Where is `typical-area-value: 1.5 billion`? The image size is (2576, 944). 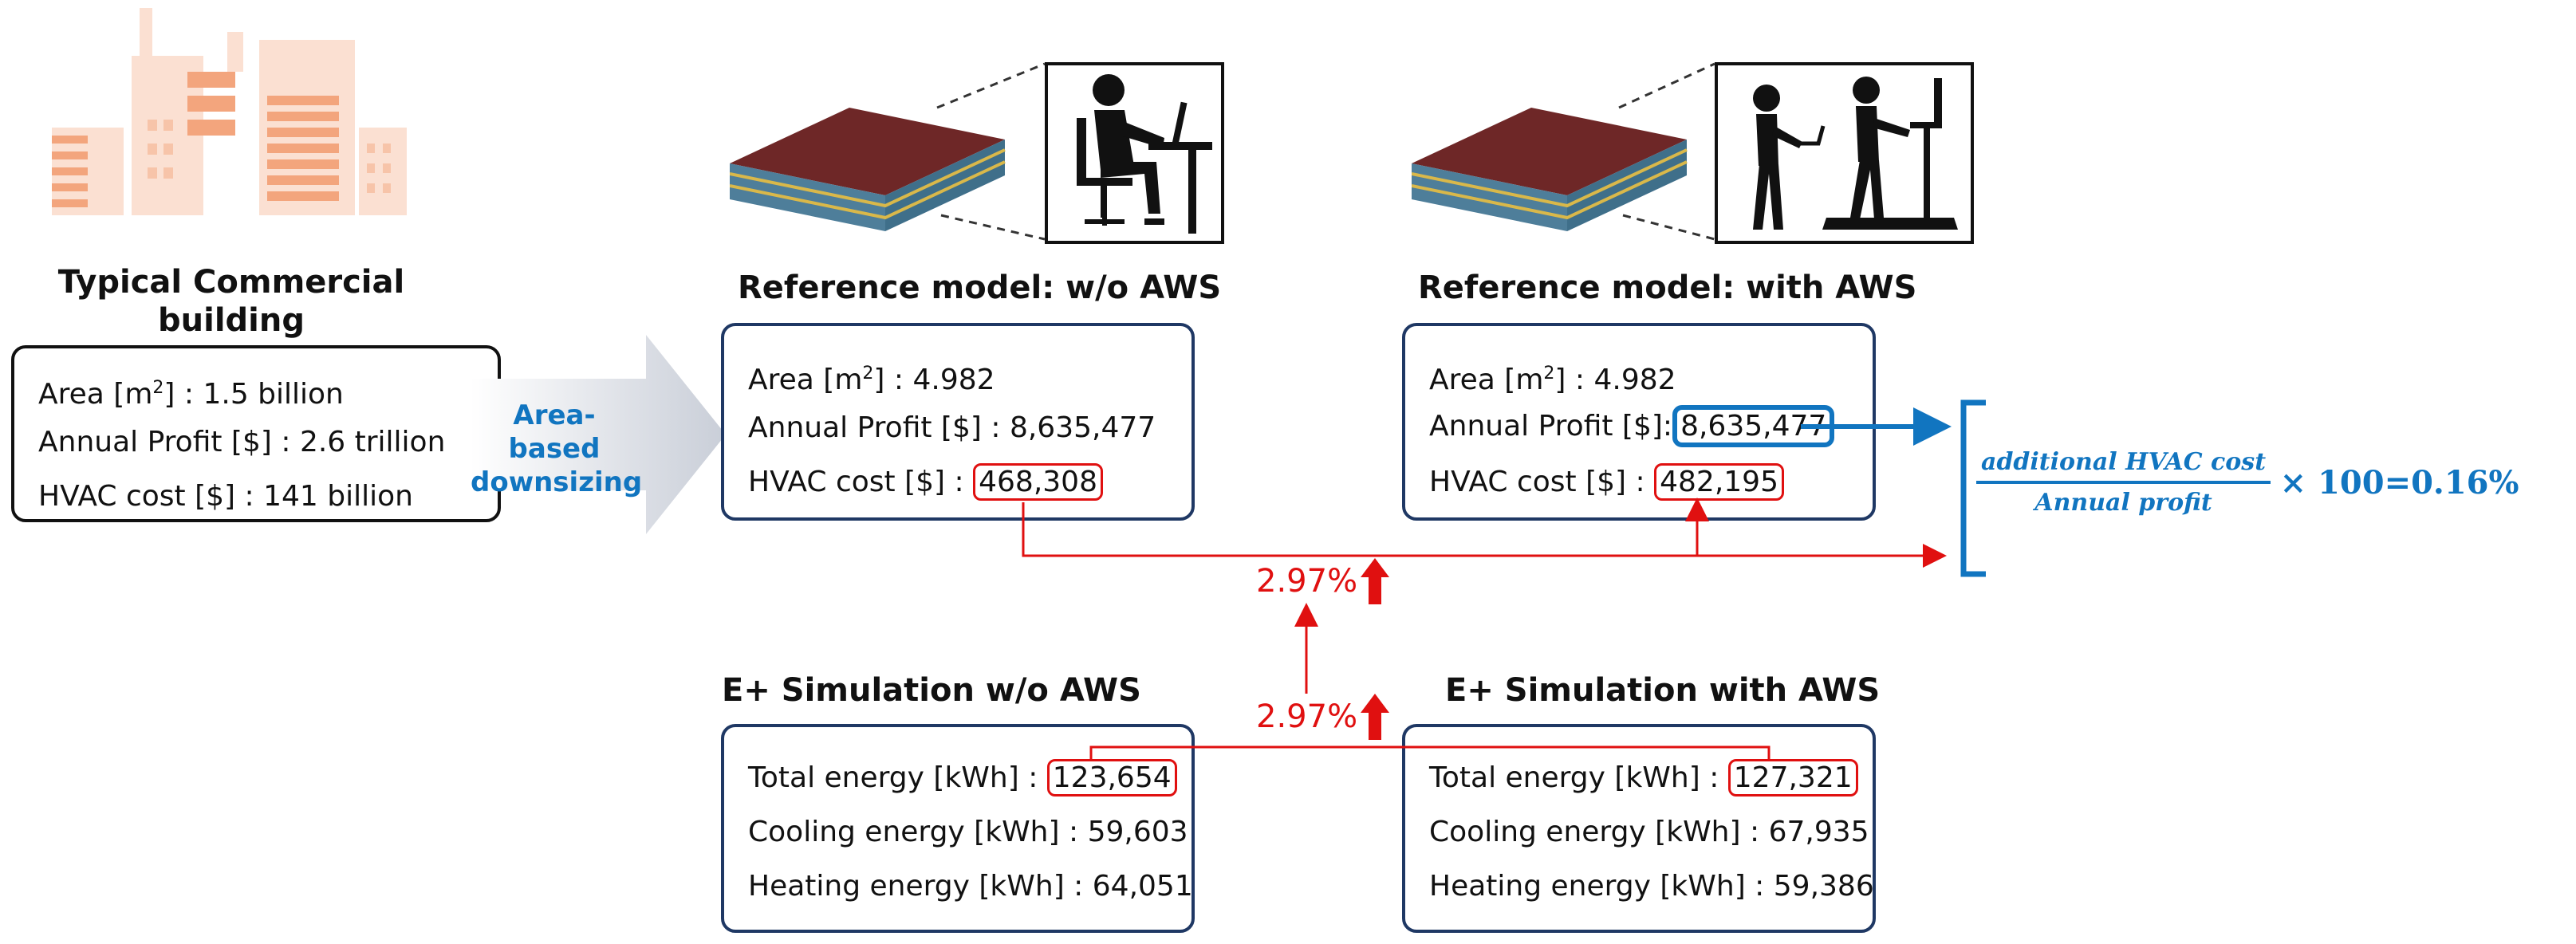 typical-area-value: 1.5 billion is located at coordinates (273, 394).